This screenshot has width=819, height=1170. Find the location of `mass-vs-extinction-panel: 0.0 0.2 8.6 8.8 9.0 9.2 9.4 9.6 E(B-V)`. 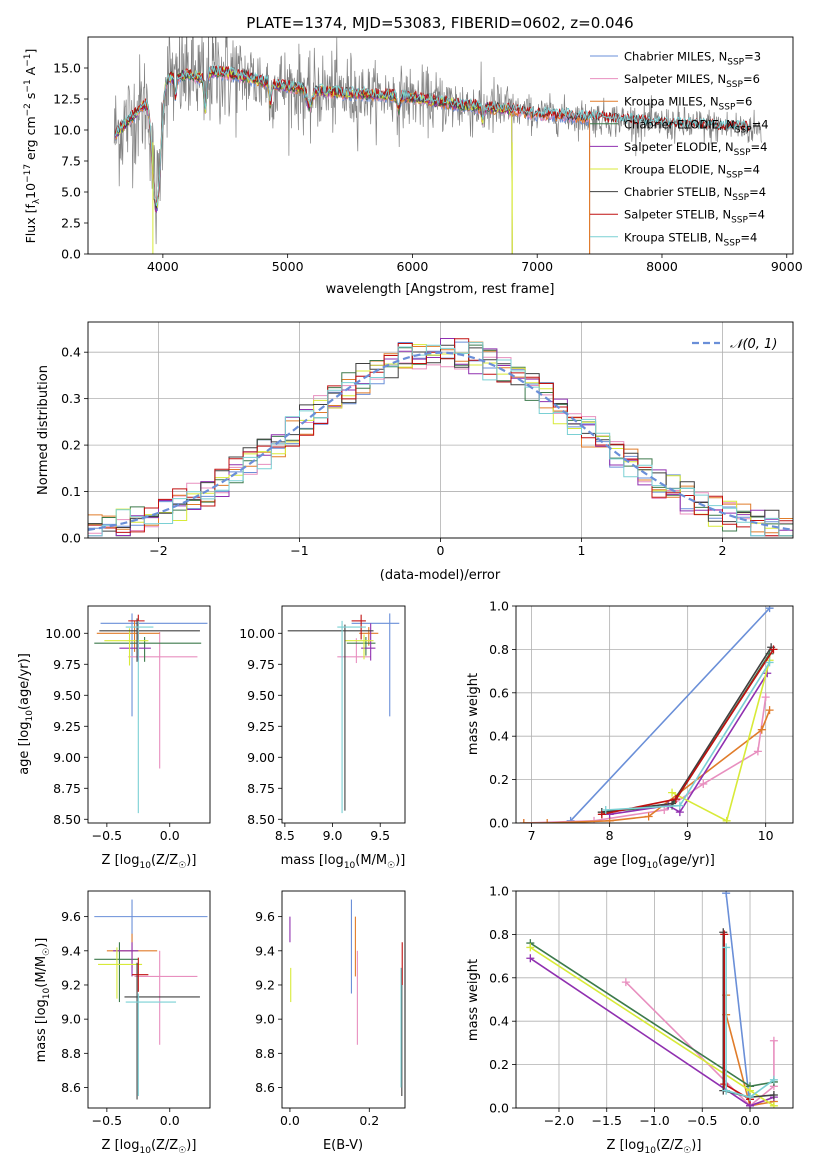

mass-vs-extinction-panel: 0.0 0.2 8.6 8.8 9.0 9.2 9.4 9.6 E(B-V) is located at coordinates (330, 1021).